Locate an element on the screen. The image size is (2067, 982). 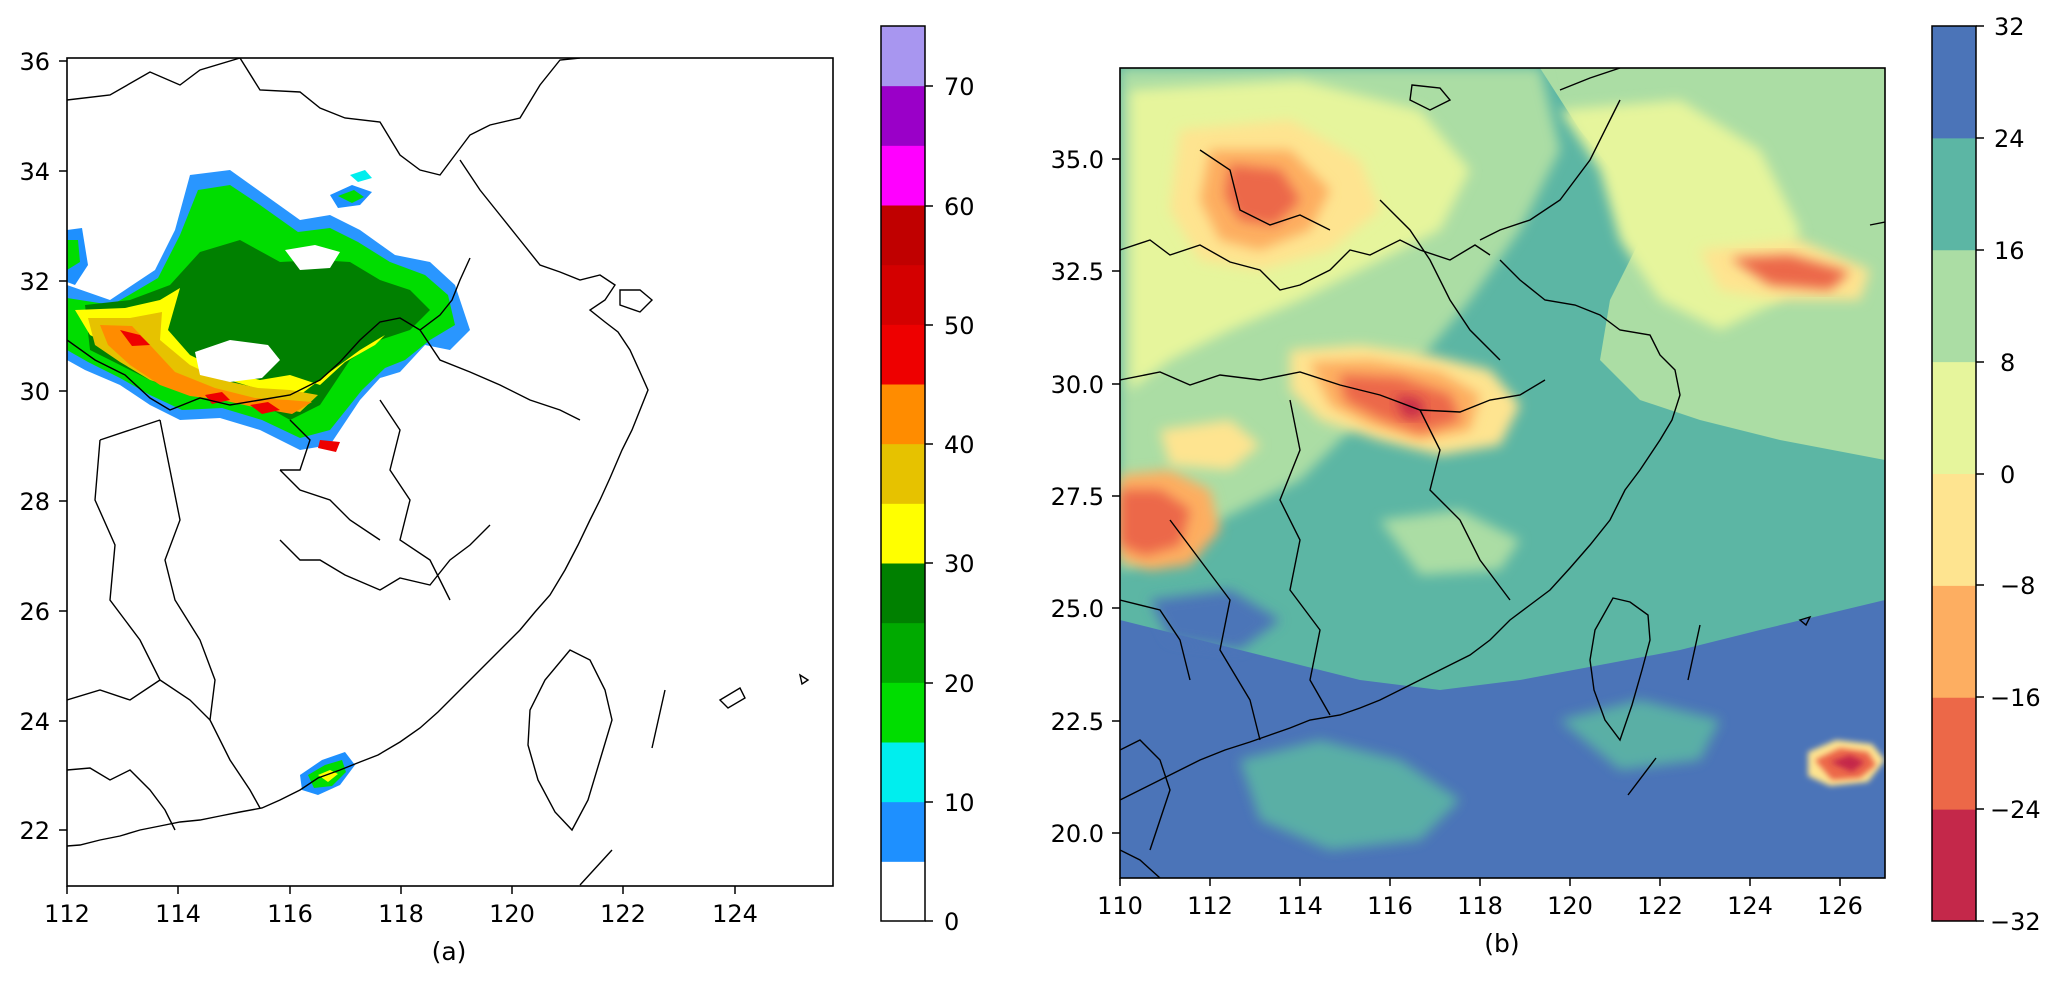
panel-b-colorbar-label: 16 is located at coordinates (2009, 251).